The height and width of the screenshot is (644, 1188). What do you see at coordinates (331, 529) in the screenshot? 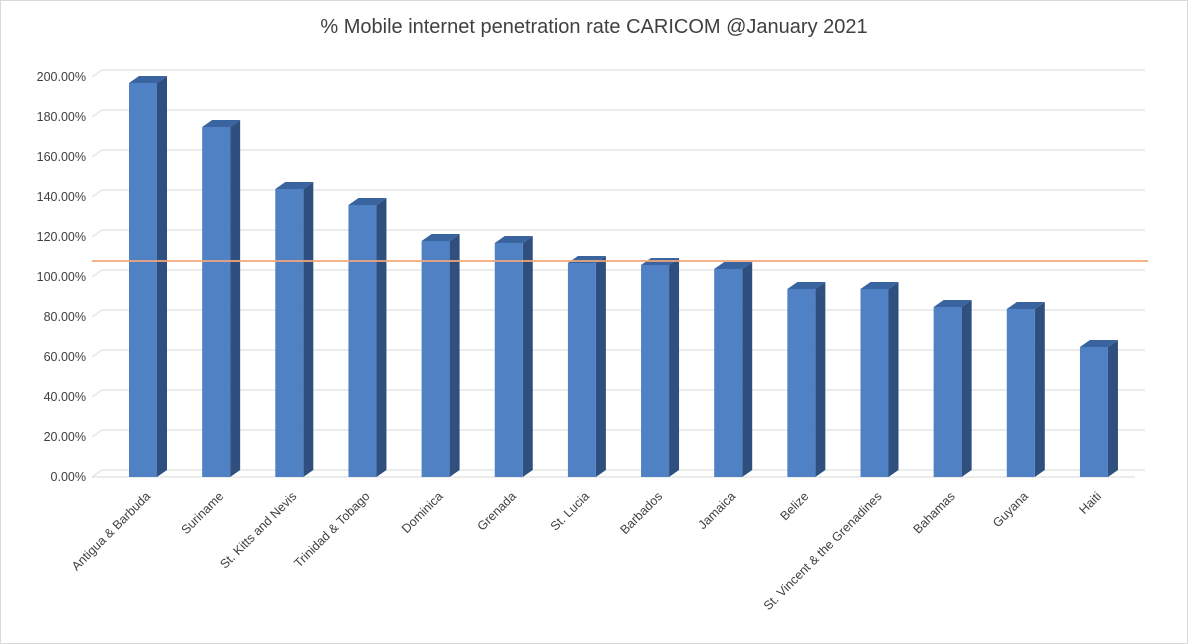
I see `x-tick-label: Trinidad & Tobago` at bounding box center [331, 529].